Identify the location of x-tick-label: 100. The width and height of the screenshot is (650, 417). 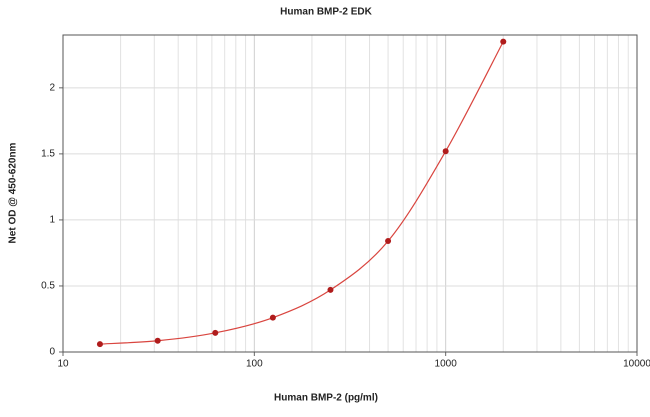
(254, 364).